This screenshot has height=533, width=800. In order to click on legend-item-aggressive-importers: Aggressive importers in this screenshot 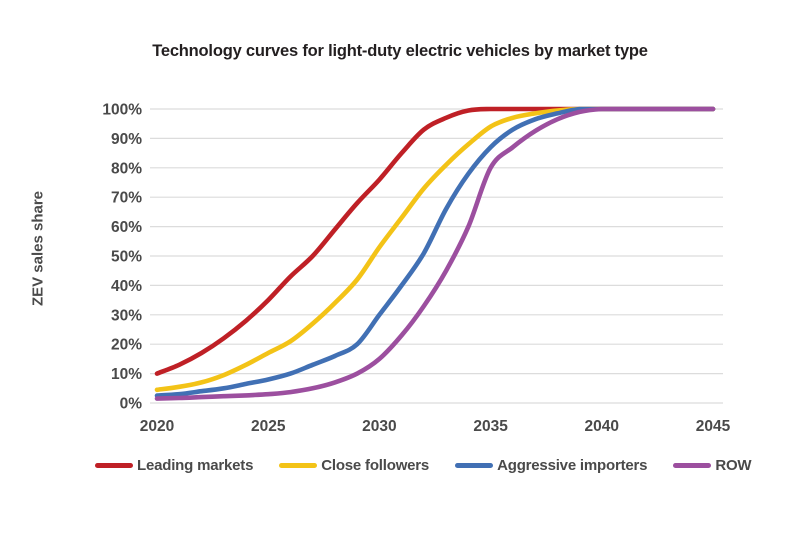, I will do `click(551, 465)`.